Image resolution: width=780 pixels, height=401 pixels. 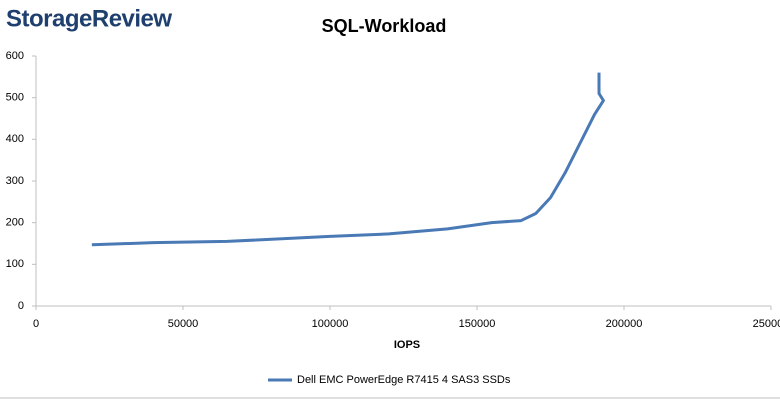 What do you see at coordinates (21, 306) in the screenshot?
I see `y-tick-label: 0` at bounding box center [21, 306].